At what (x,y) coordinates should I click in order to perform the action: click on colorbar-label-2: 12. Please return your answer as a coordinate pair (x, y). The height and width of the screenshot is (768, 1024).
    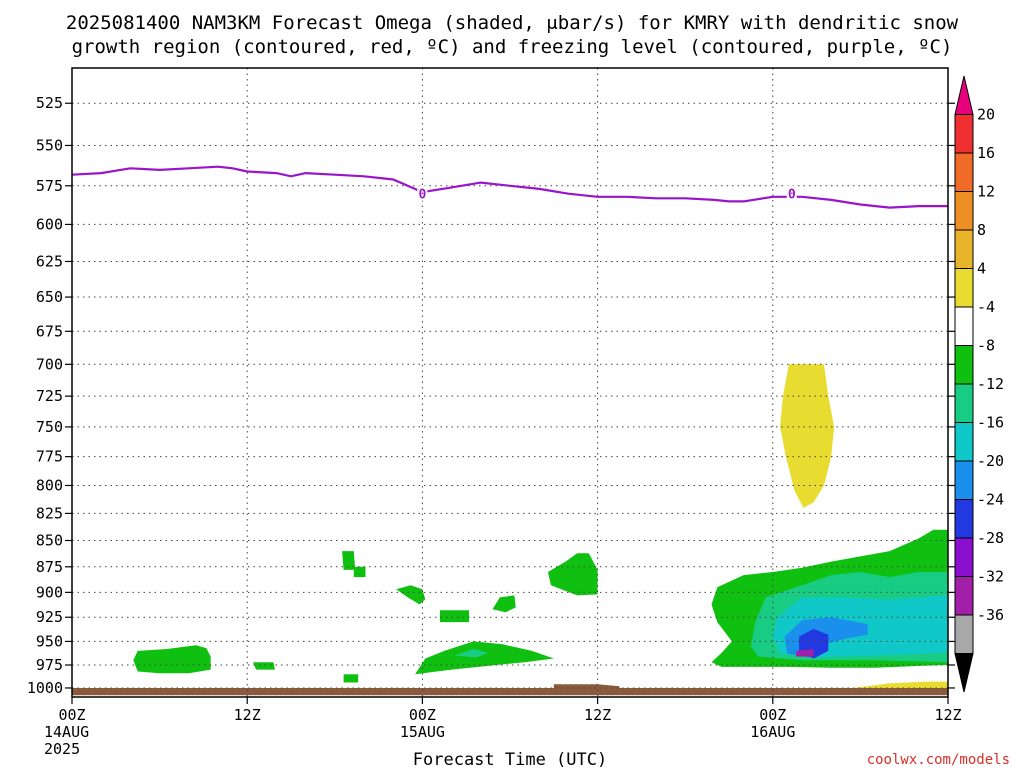
    Looking at the image, I should click on (986, 192).